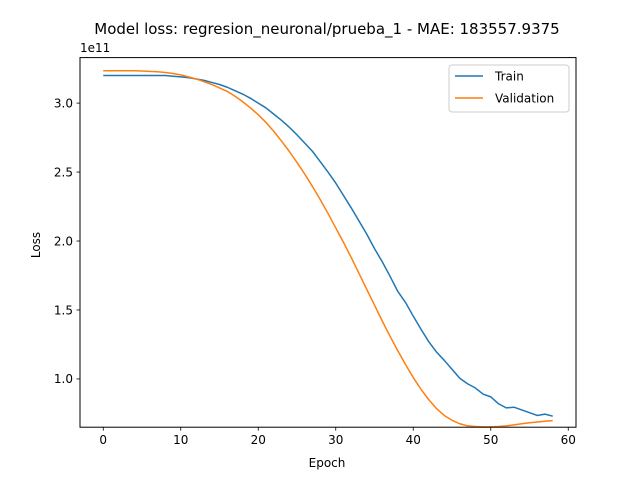  Describe the element at coordinates (63, 241) in the screenshot. I see `y-tick-label: 2.0` at that location.